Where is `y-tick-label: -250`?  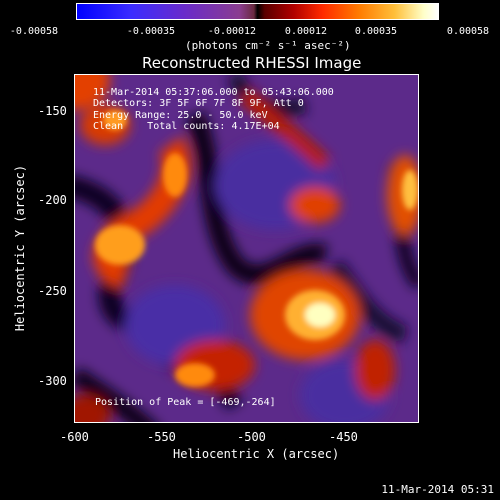
y-tick-label: -250 is located at coordinates (52, 291).